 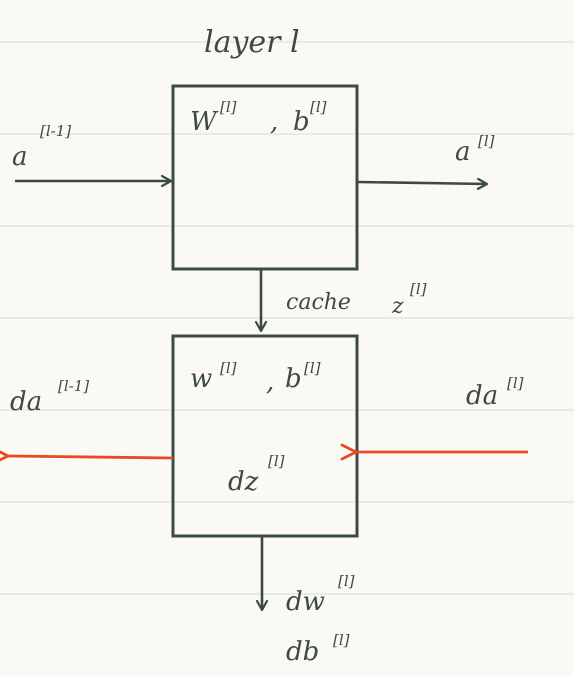 I want to click on forward-b-sup: [l], so click(x=318, y=107).